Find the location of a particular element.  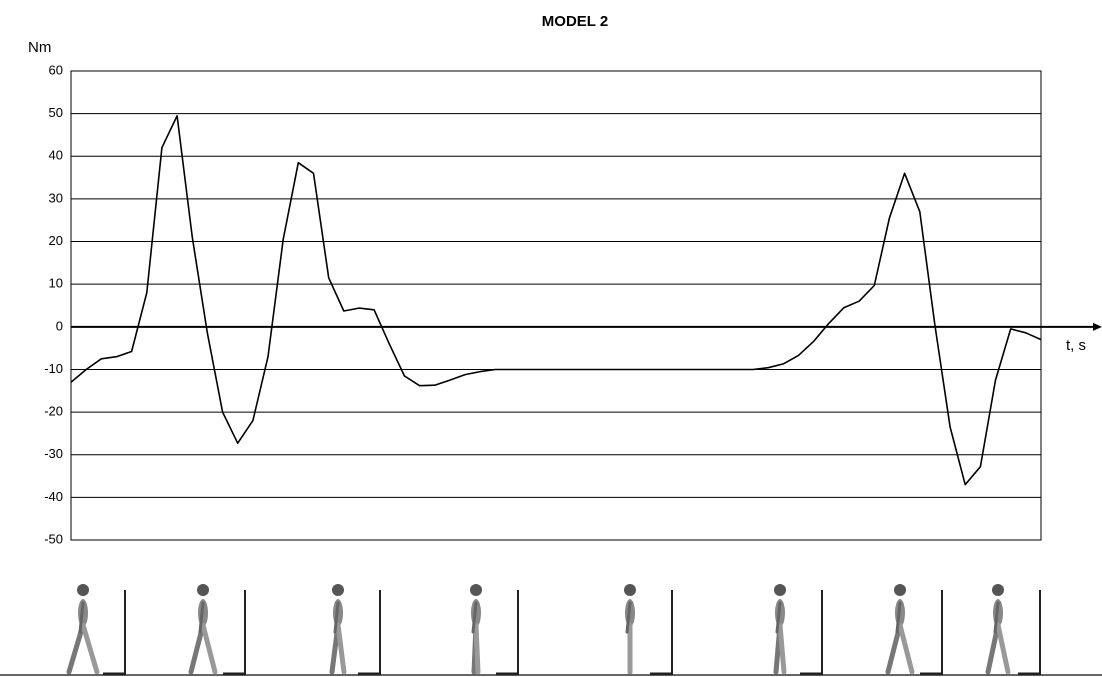

x-axis-arrow is located at coordinates (1097, 326).